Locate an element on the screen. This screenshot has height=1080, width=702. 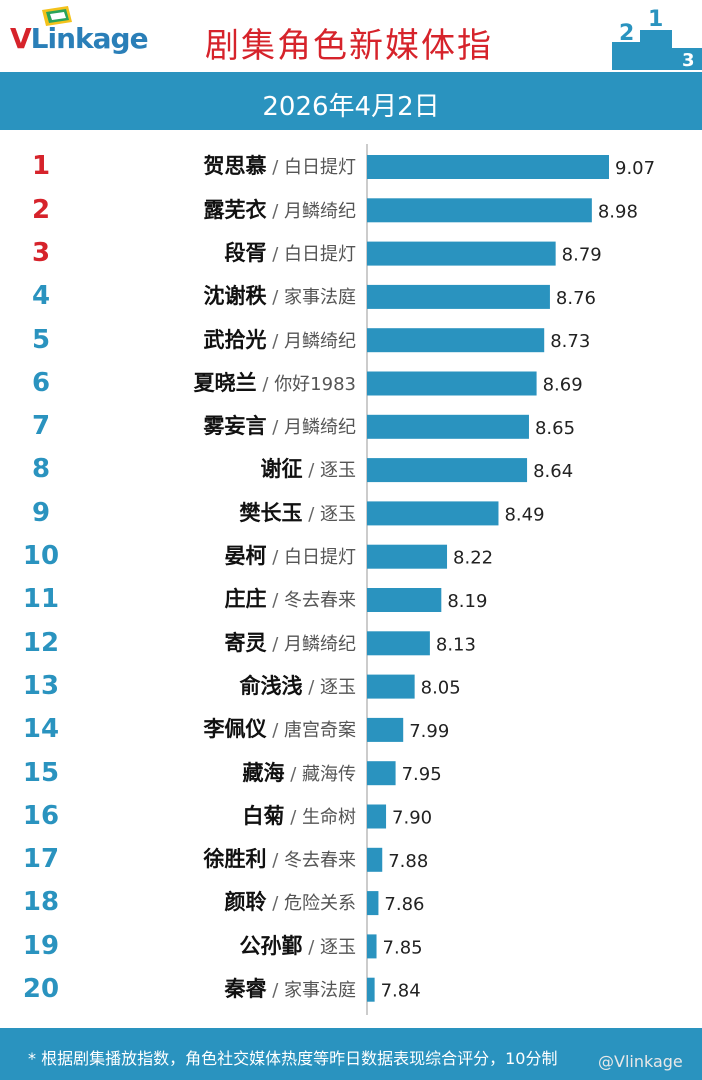
chart-row: 14 李佩仪 / 唐宫奇案 is located at coordinates (351, 729).